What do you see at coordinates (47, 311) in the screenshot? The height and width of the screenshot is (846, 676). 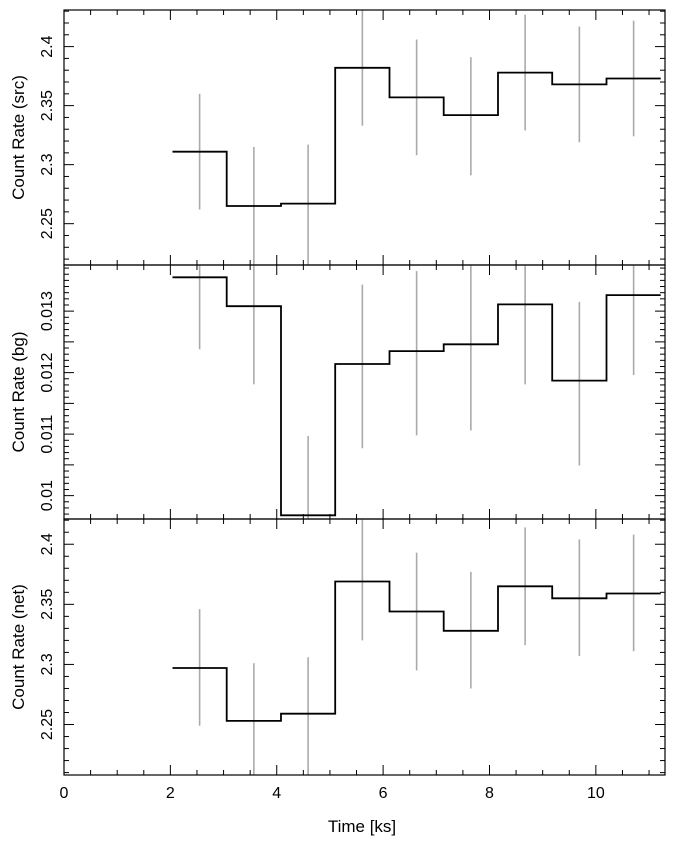 I see `y-tick-label: 0.013` at bounding box center [47, 311].